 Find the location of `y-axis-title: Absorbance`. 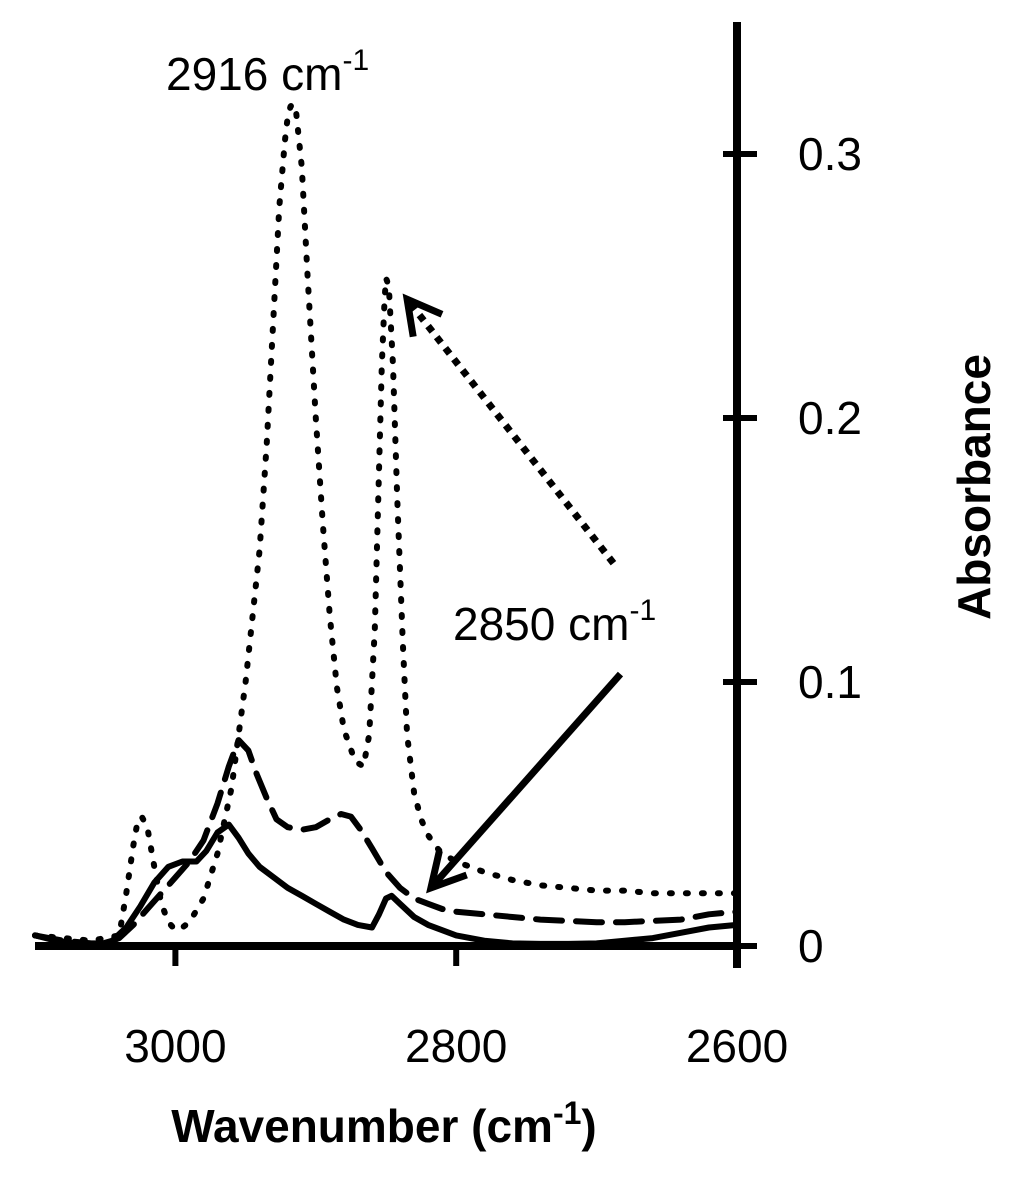

y-axis-title: Absorbance is located at coordinates (974, 487).